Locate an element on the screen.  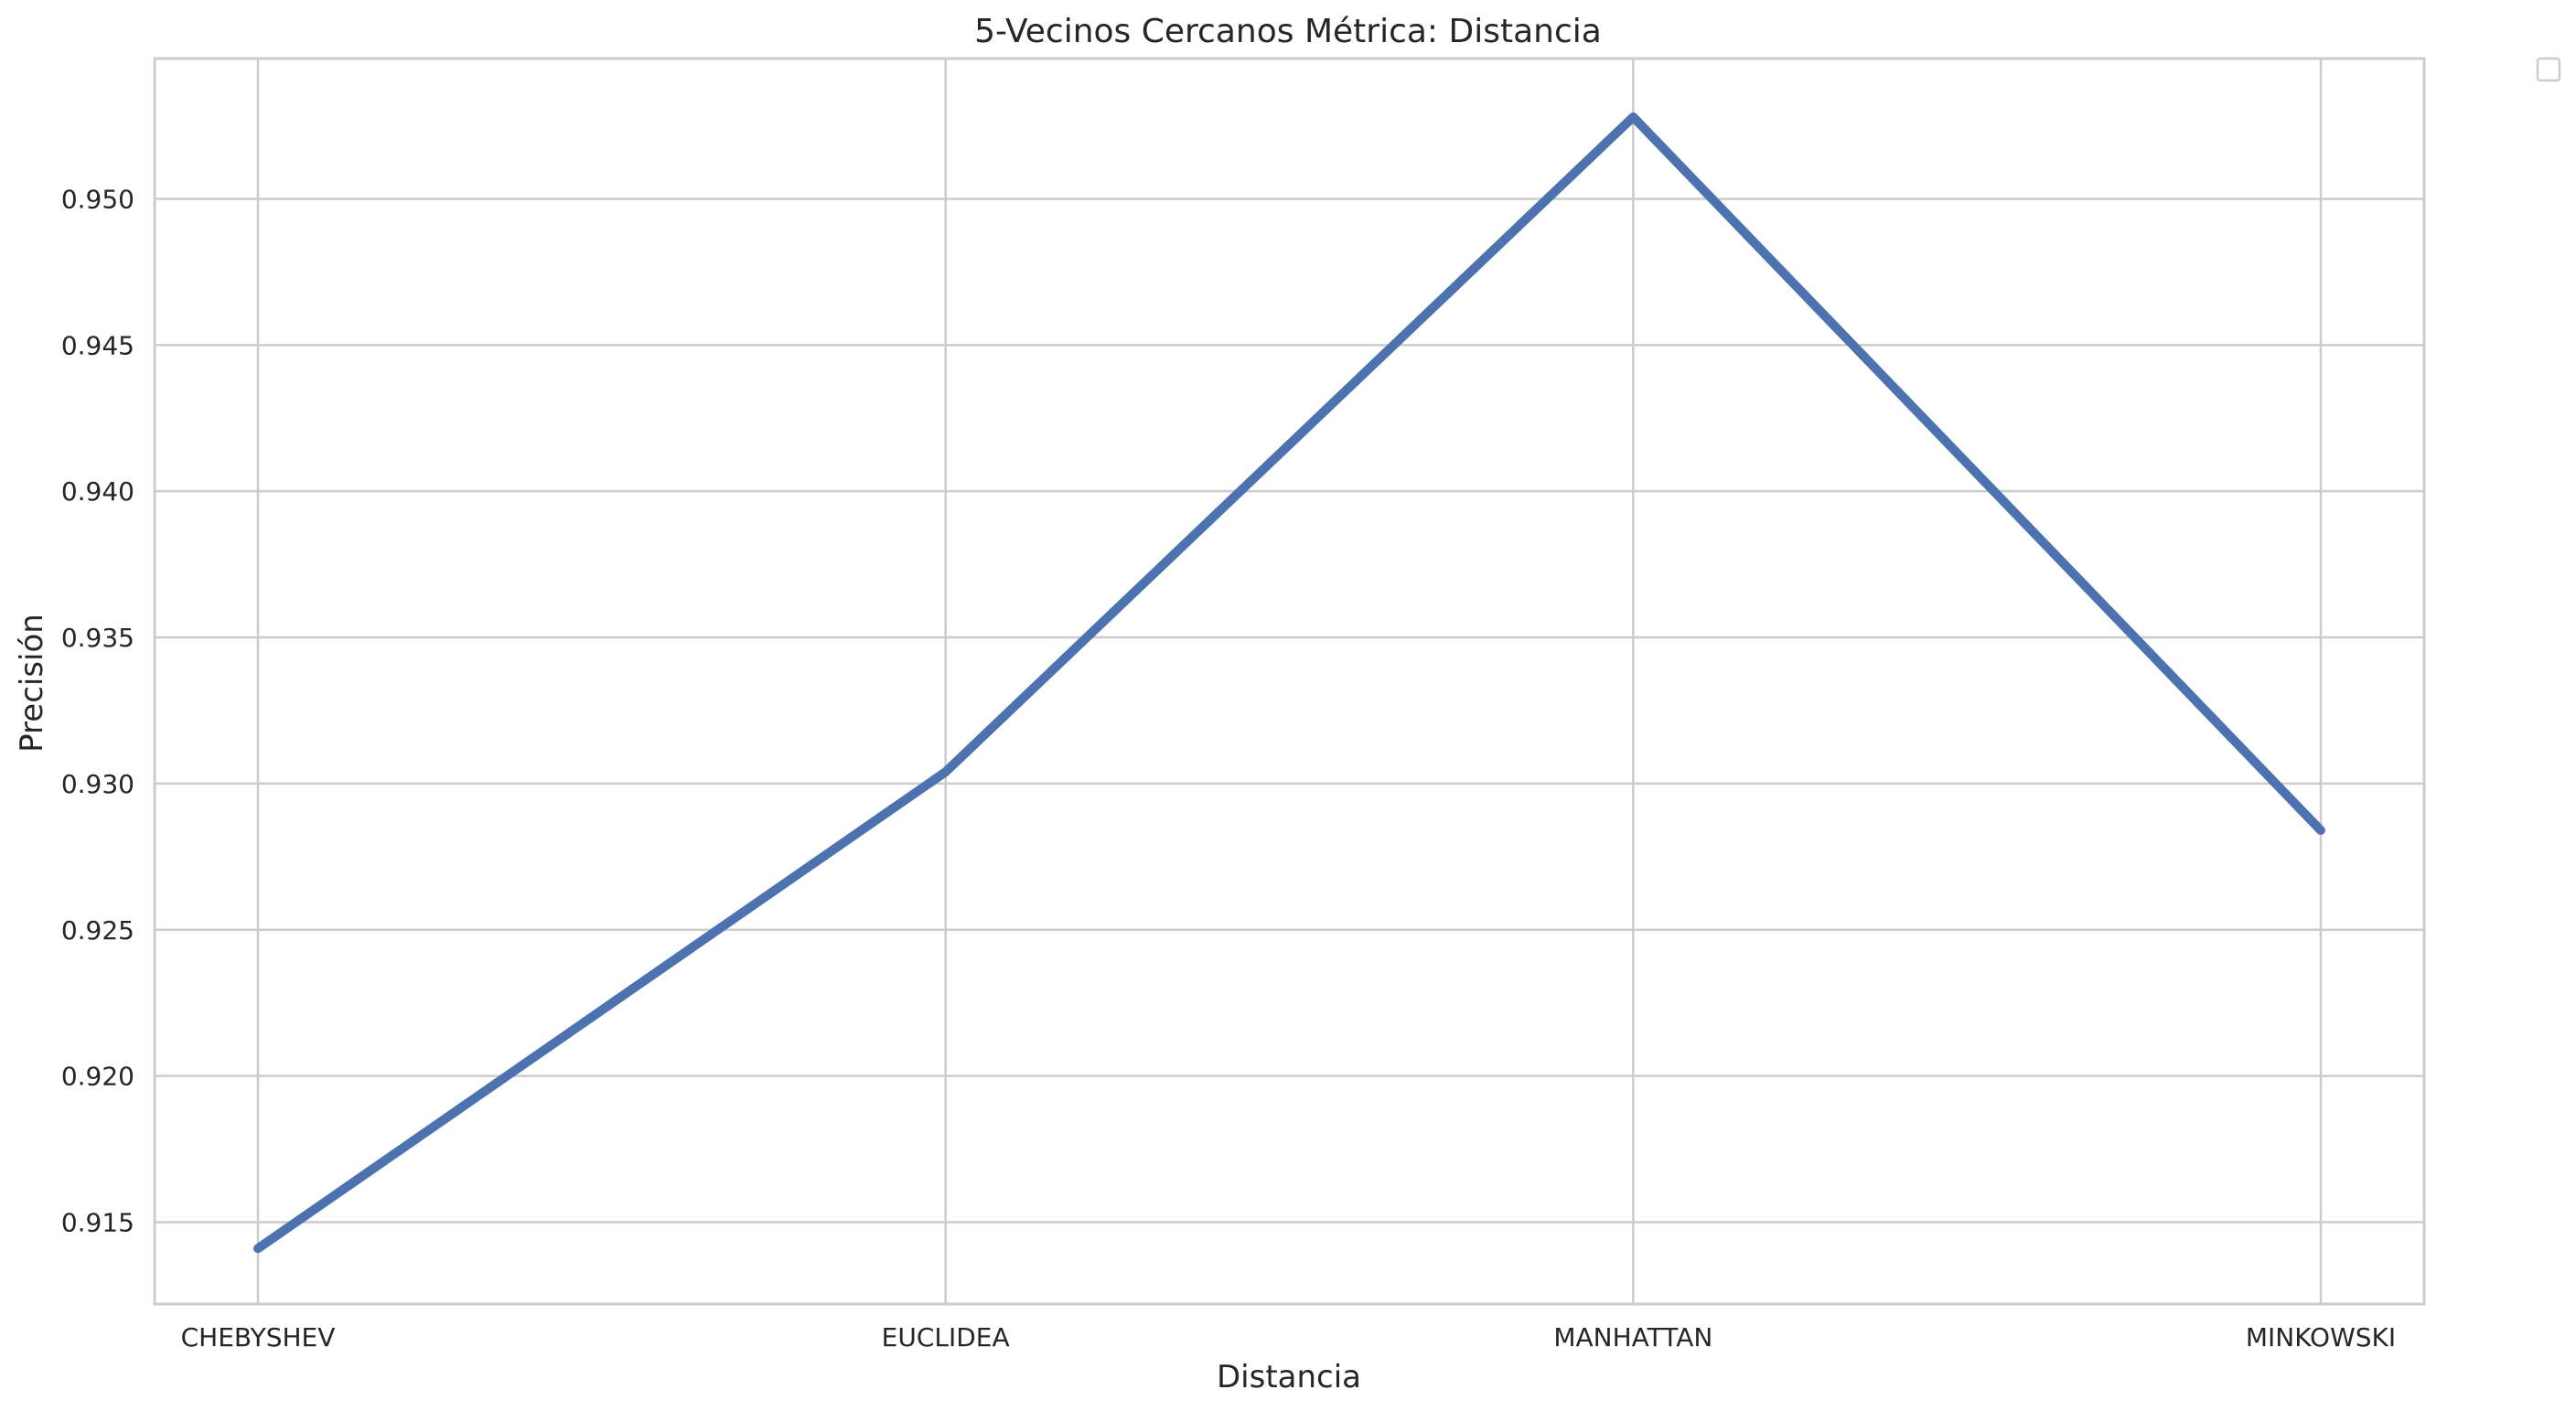
y-tick-label: 0.920 is located at coordinates (97, 1077).